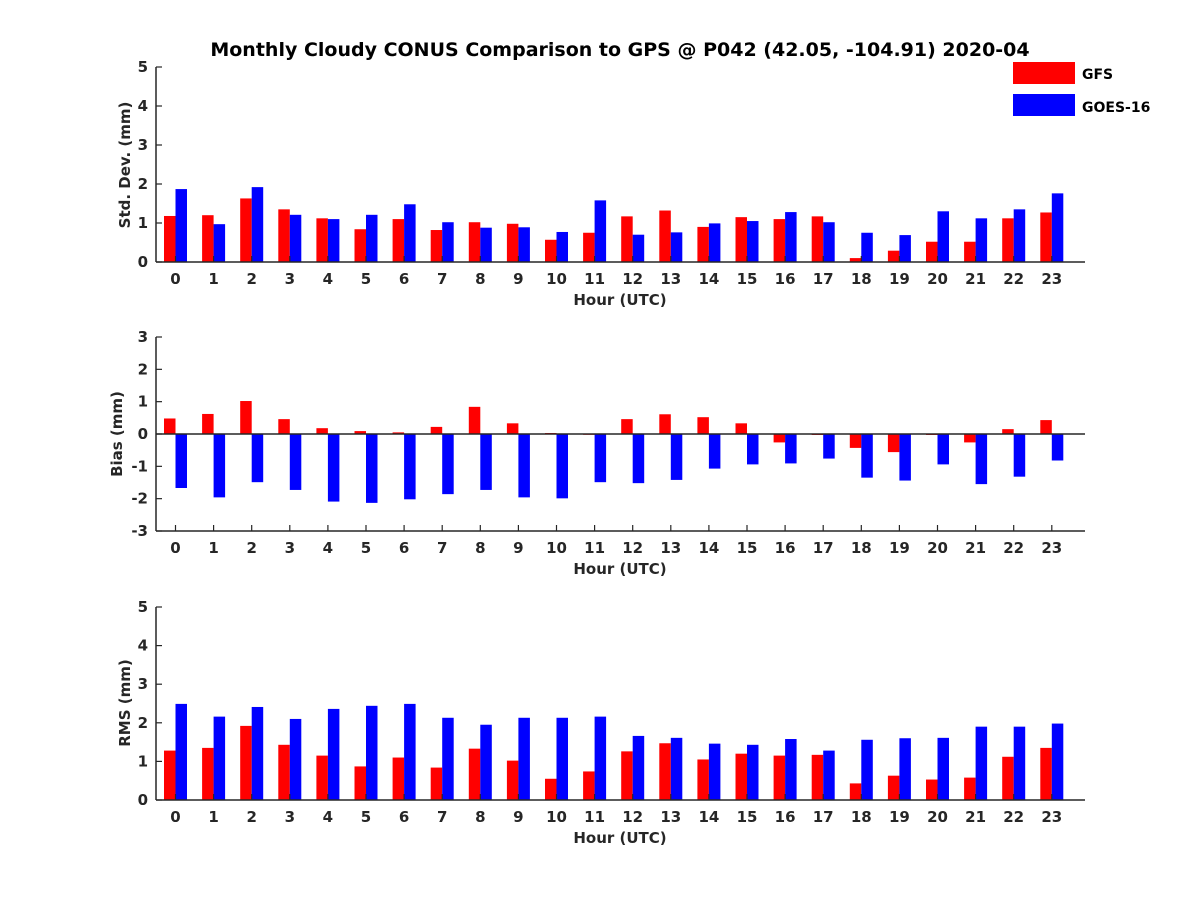 This screenshot has width=1200, height=900. Describe the element at coordinates (1044, 73) in the screenshot. I see `legend-swatch-gfs` at that location.